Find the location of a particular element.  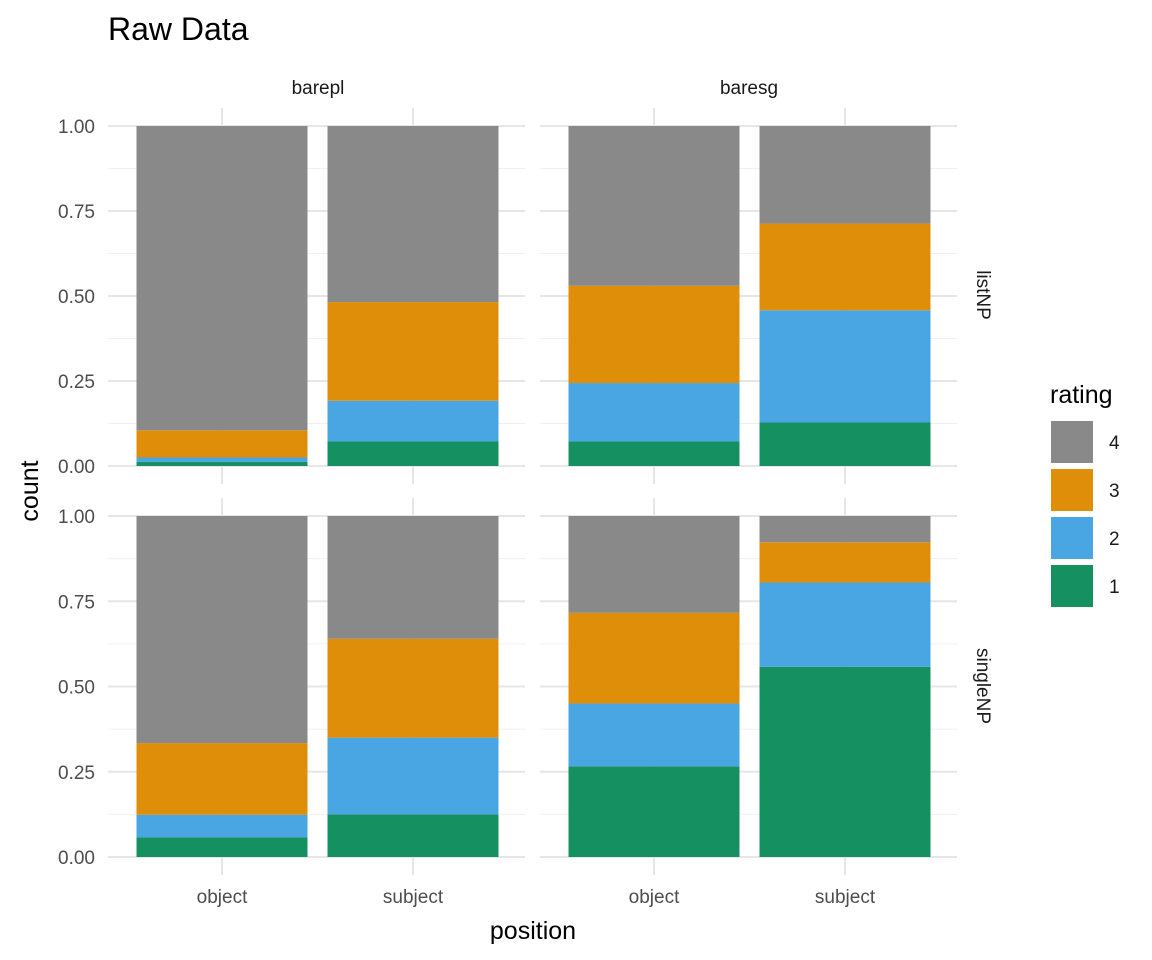

panel-barepl-listNP is located at coordinates (316, 296).